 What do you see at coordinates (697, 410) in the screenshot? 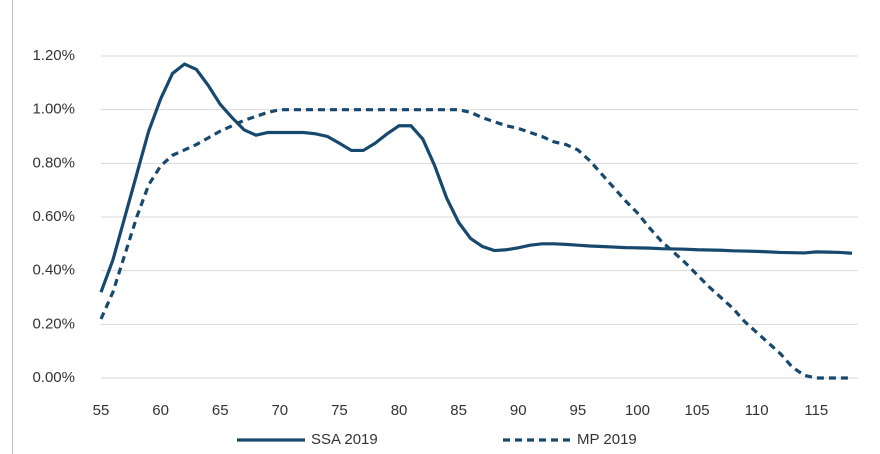
I see `x-tick-label: 105` at bounding box center [697, 410].